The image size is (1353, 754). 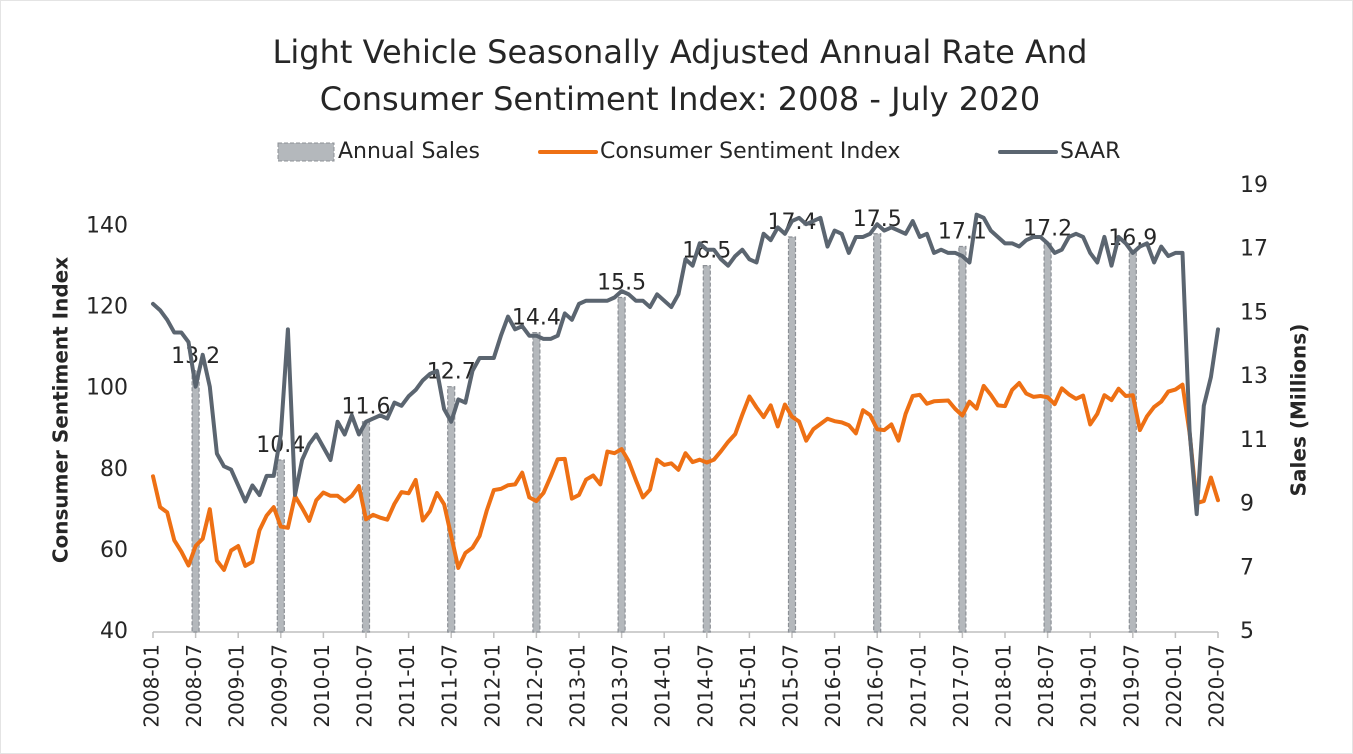 I want to click on x-tick-label: 2013-07, so click(x=620, y=686).